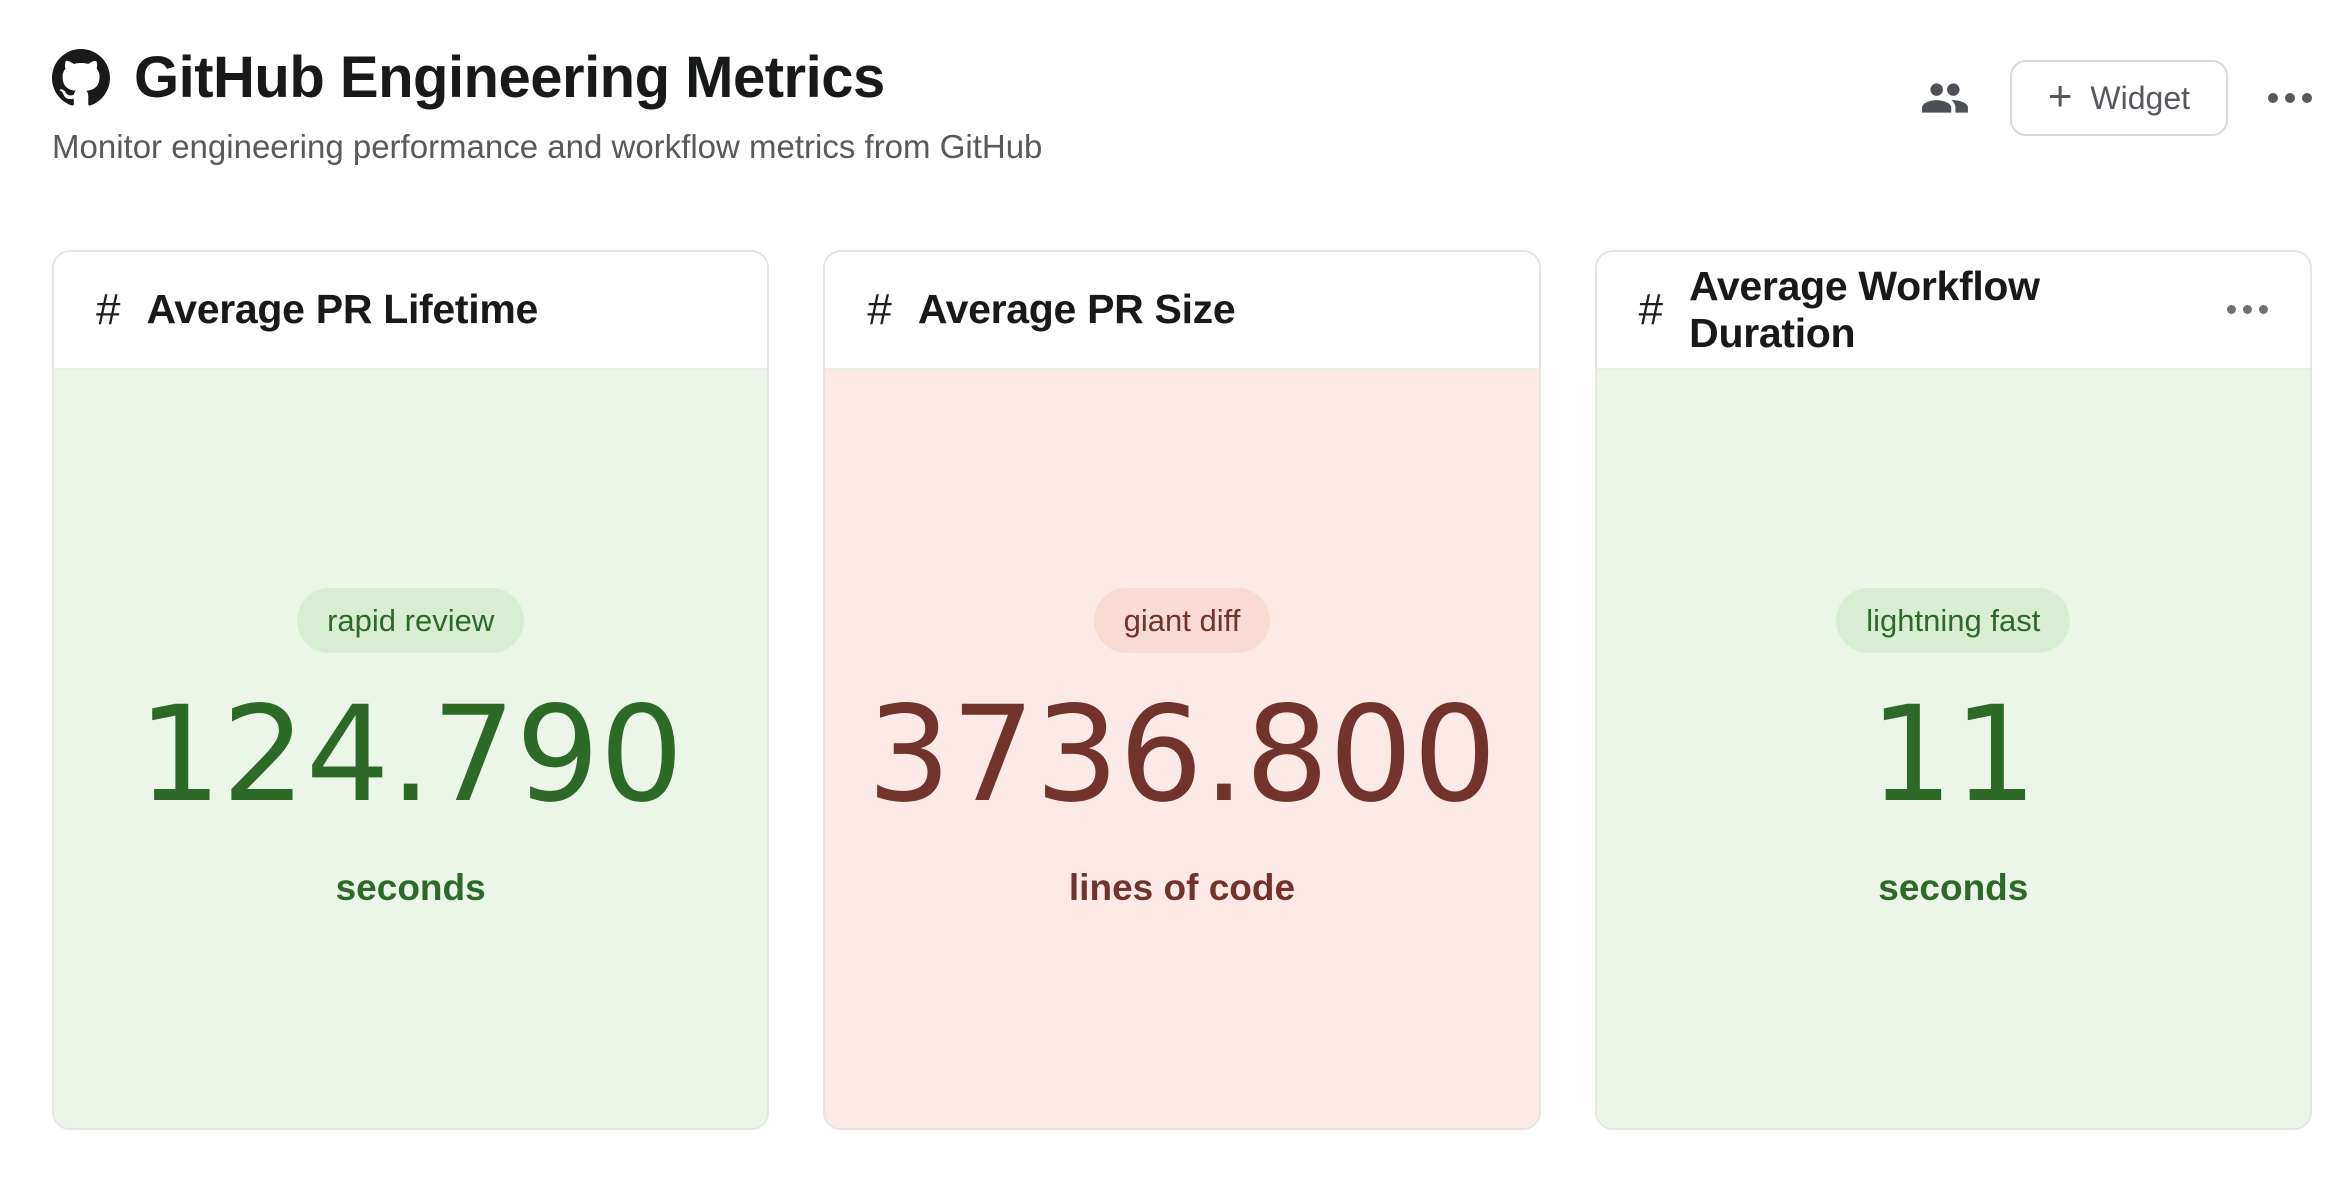 The width and height of the screenshot is (2338, 1198). Describe the element at coordinates (342, 309) in the screenshot. I see `widget-card-title: Average PR Lifetime` at that location.